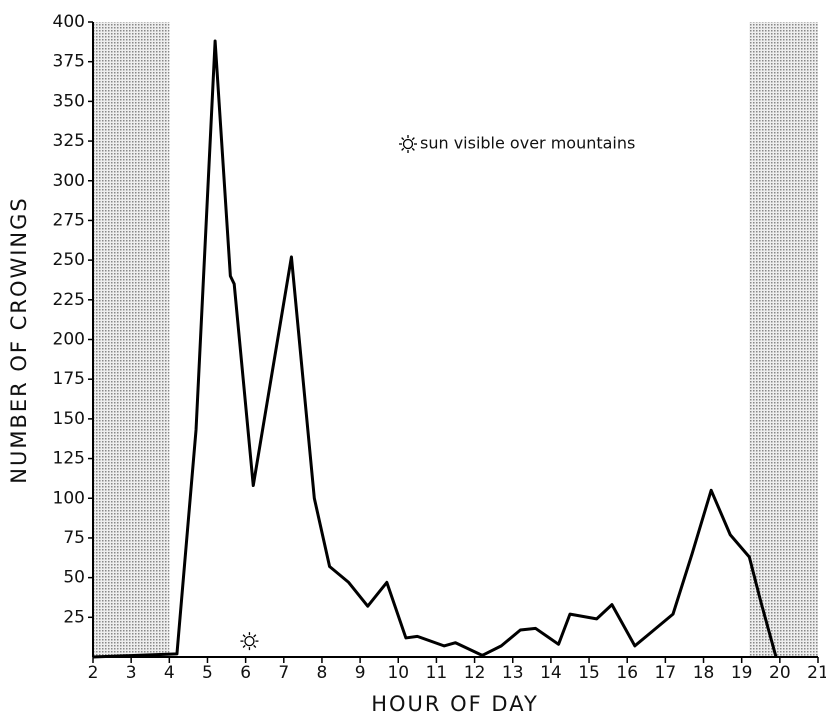  I want to click on x-tick-label: 20, so click(780, 673).